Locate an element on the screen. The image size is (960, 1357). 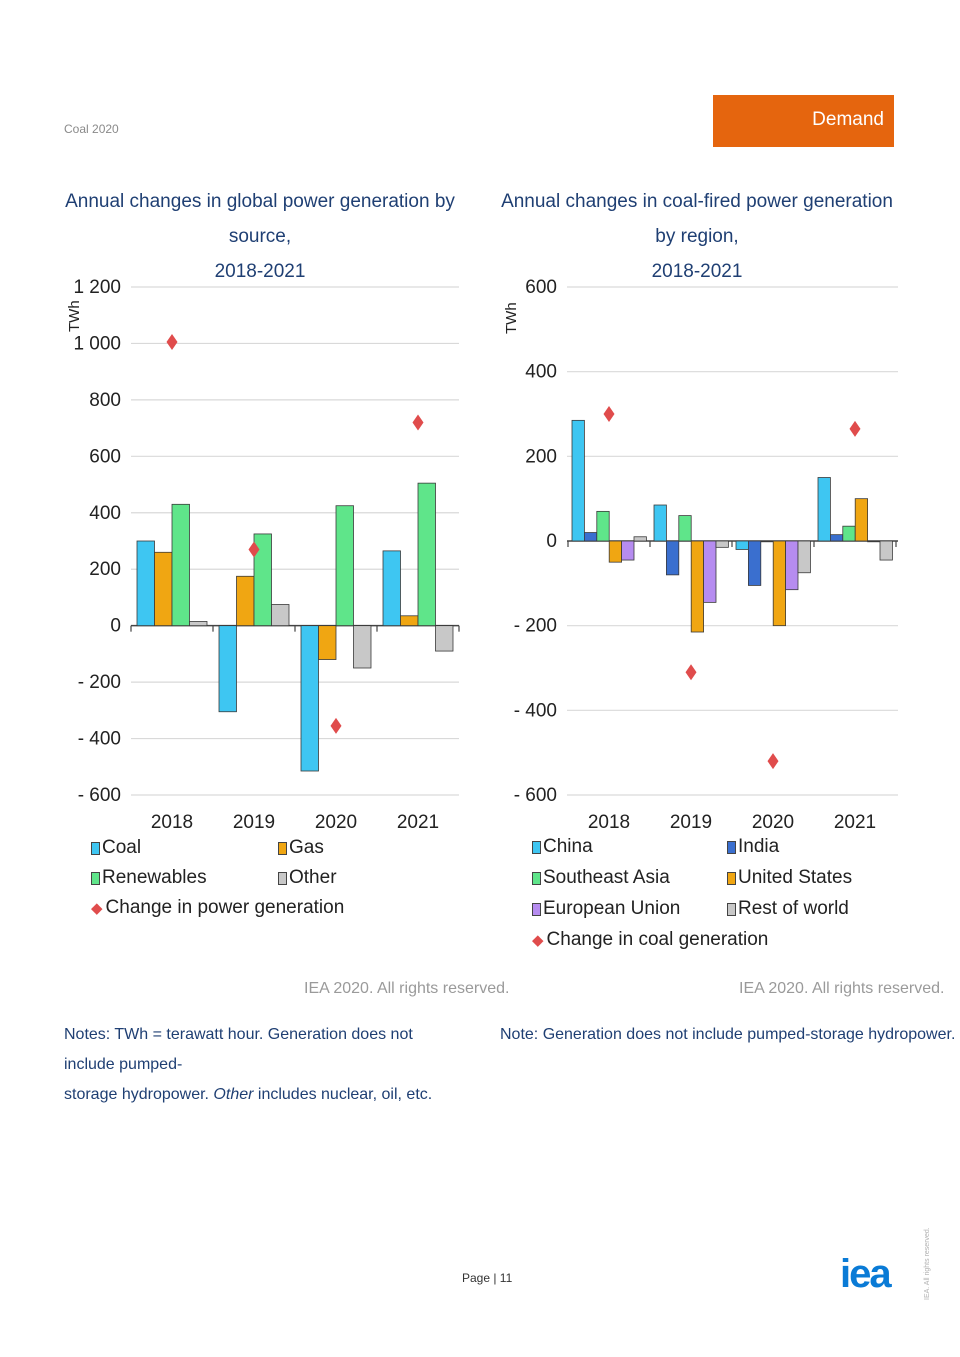
bar-china-2021 is located at coordinates (824, 509).